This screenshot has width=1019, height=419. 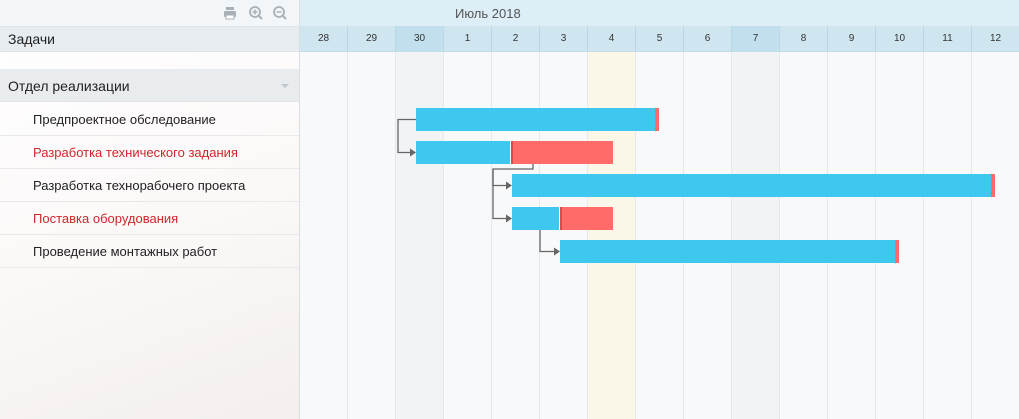 I want to click on zoom-in-icon, so click(x=256, y=13).